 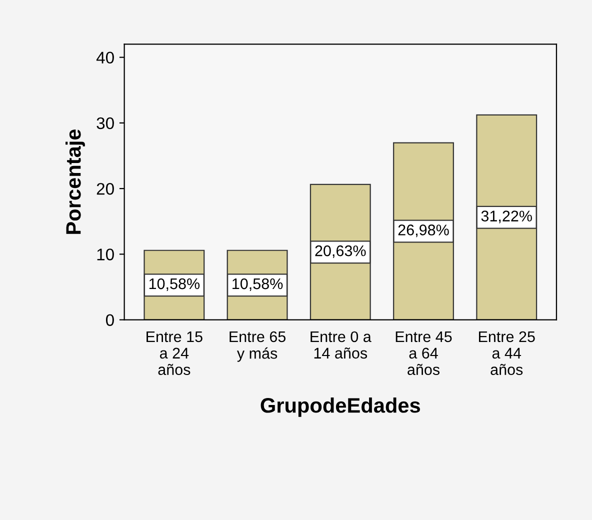 I want to click on y-axis-title: Porcentaje, so click(x=75, y=181).